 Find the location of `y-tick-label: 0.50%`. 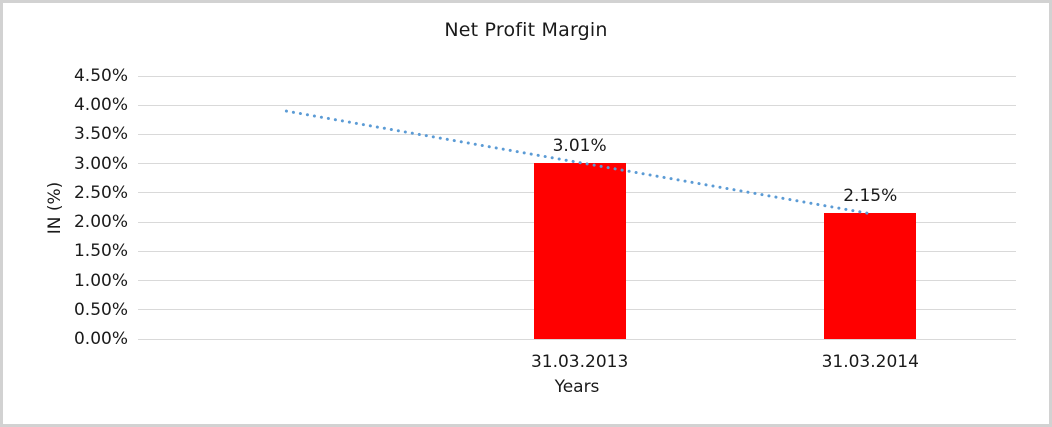

y-tick-label: 0.50% is located at coordinates (100, 309).